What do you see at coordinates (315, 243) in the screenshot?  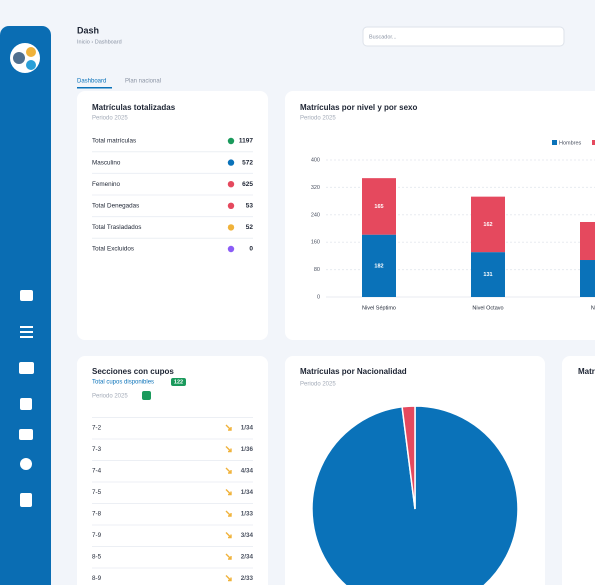 I see `y-tick-label: 160` at bounding box center [315, 243].